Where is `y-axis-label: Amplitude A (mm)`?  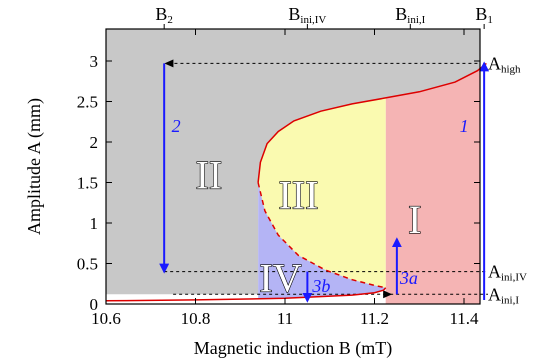
y-axis-label: Amplitude A (mm) is located at coordinates (34, 166).